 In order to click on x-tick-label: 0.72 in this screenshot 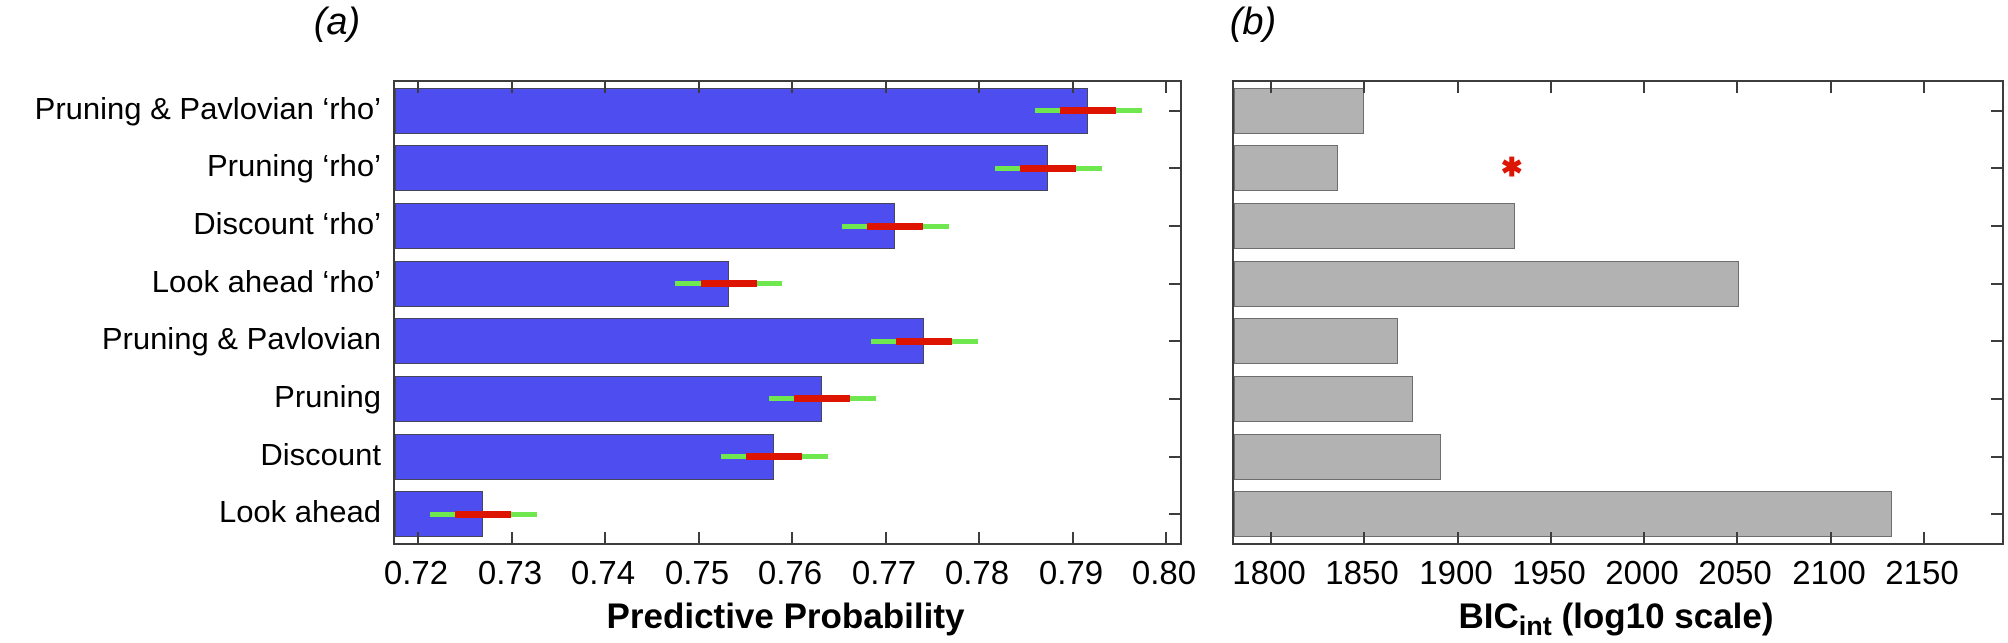, I will do `click(416, 572)`.